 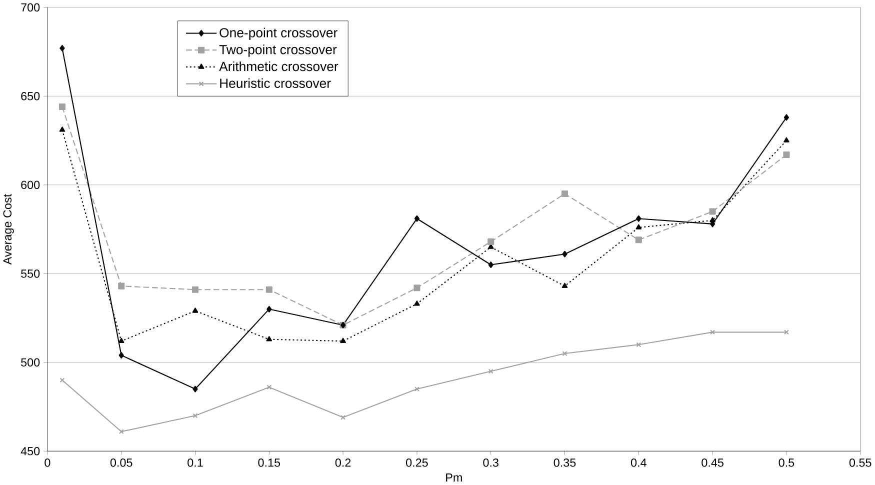 What do you see at coordinates (30, 451) in the screenshot?
I see `y-tick-label: 450` at bounding box center [30, 451].